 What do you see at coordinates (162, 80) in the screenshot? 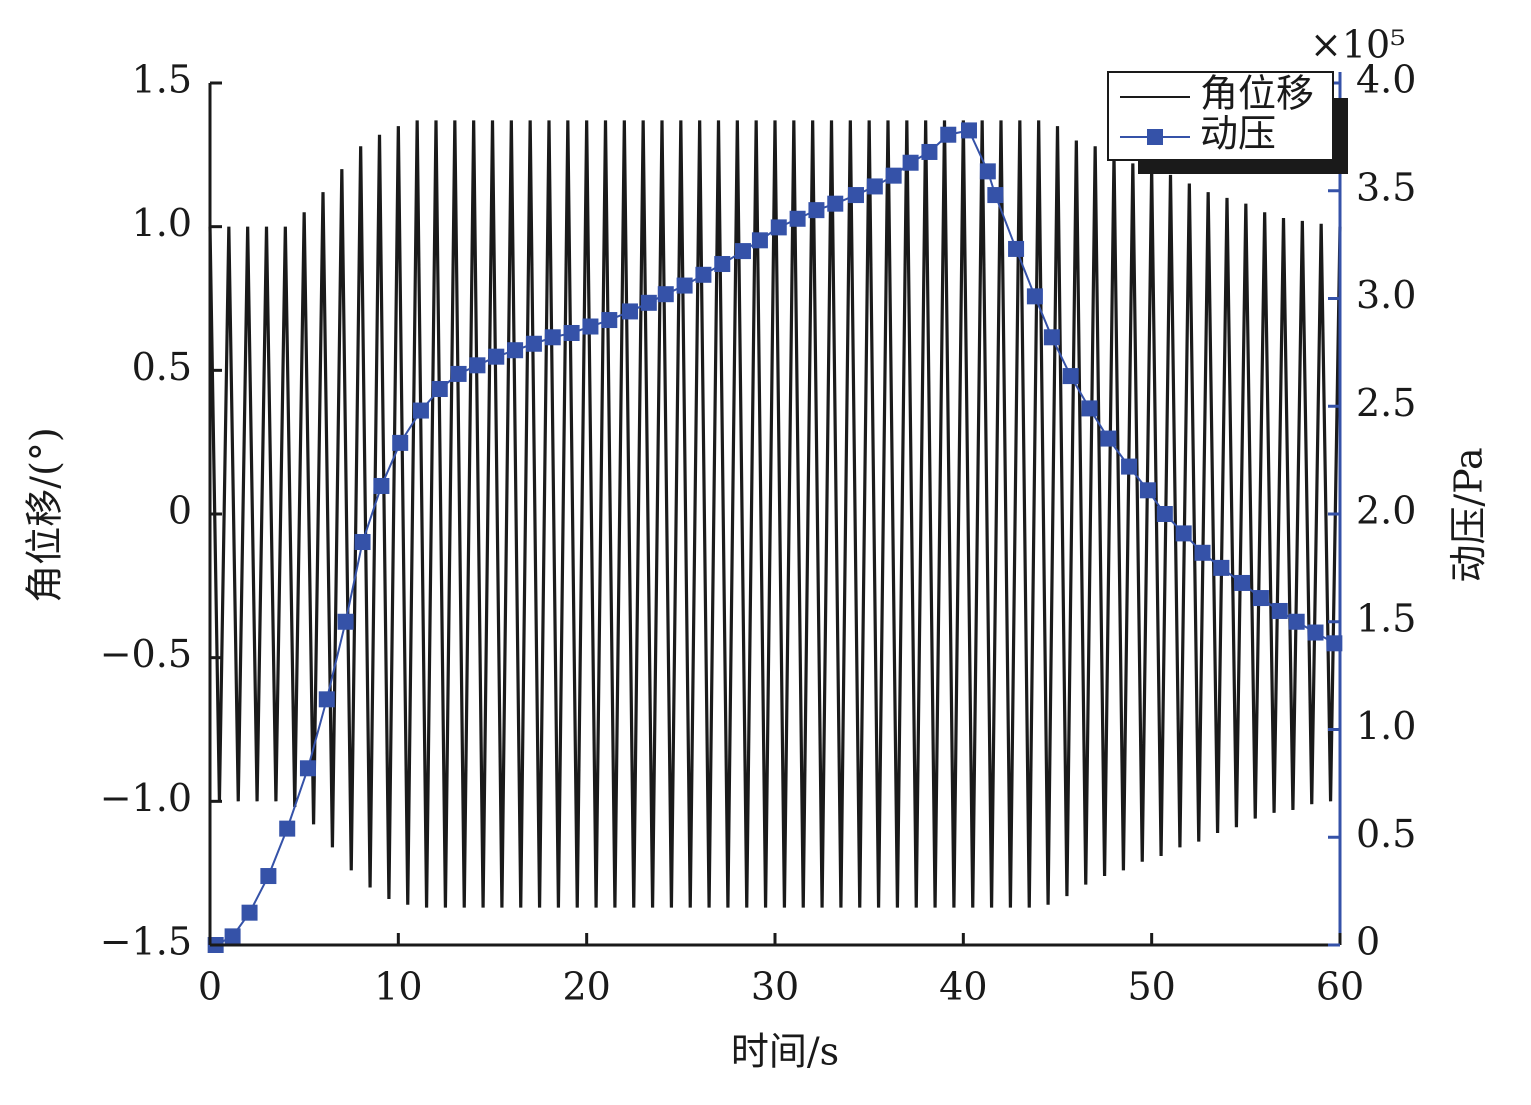
I see `y-tick-label: 1.5` at bounding box center [162, 80].